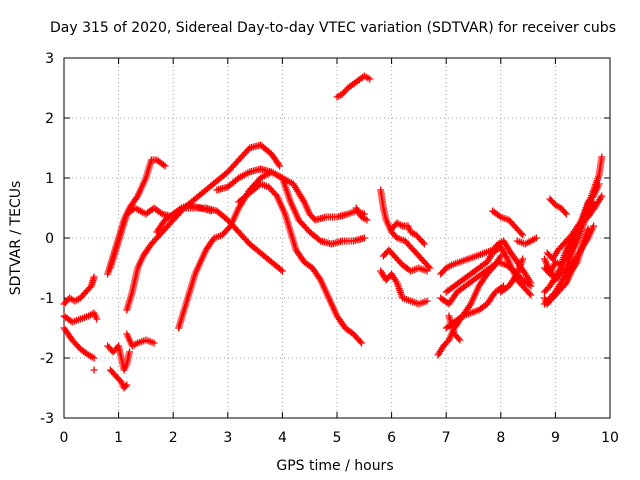 This screenshot has width=640, height=480. I want to click on x-tick-label: 8, so click(500, 438).